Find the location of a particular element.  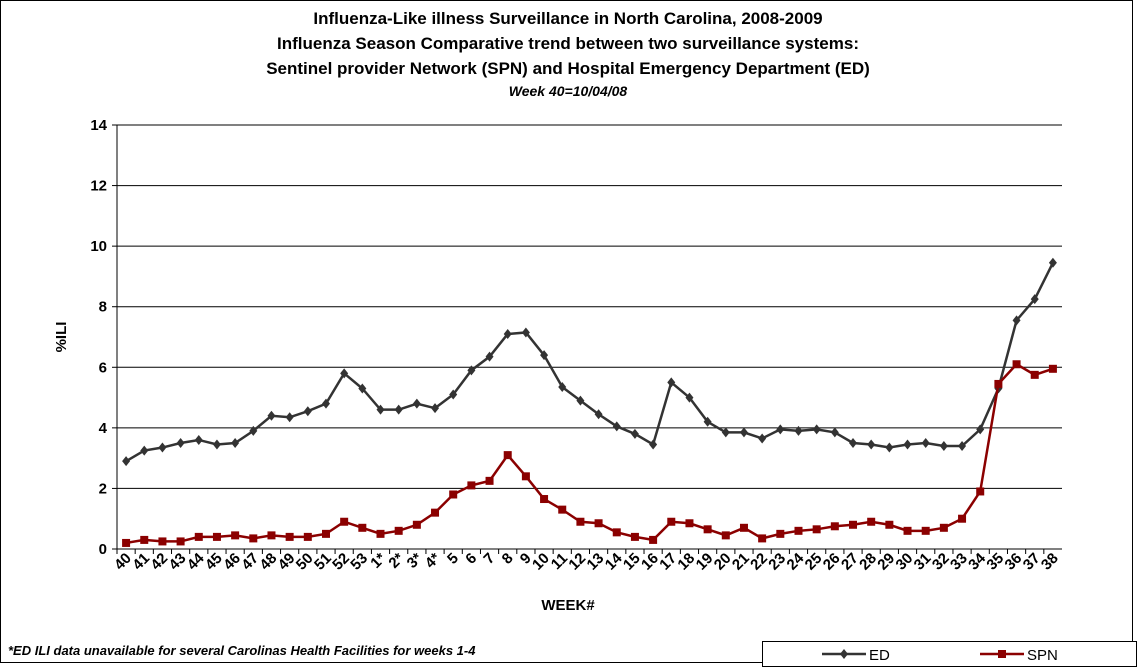

y-tick-label: 8 is located at coordinates (103, 307).